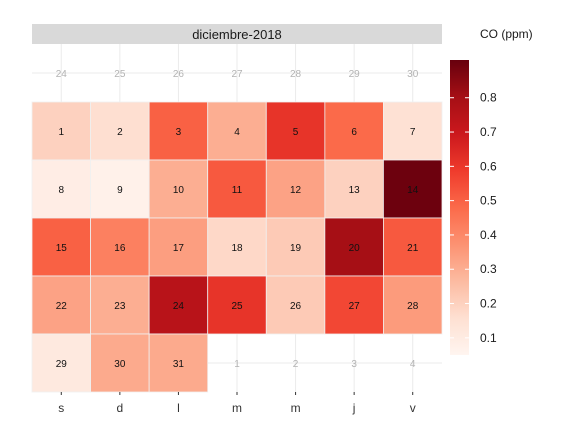 Image resolution: width=564 pixels, height=444 pixels. I want to click on day-label: 20, so click(355, 248).